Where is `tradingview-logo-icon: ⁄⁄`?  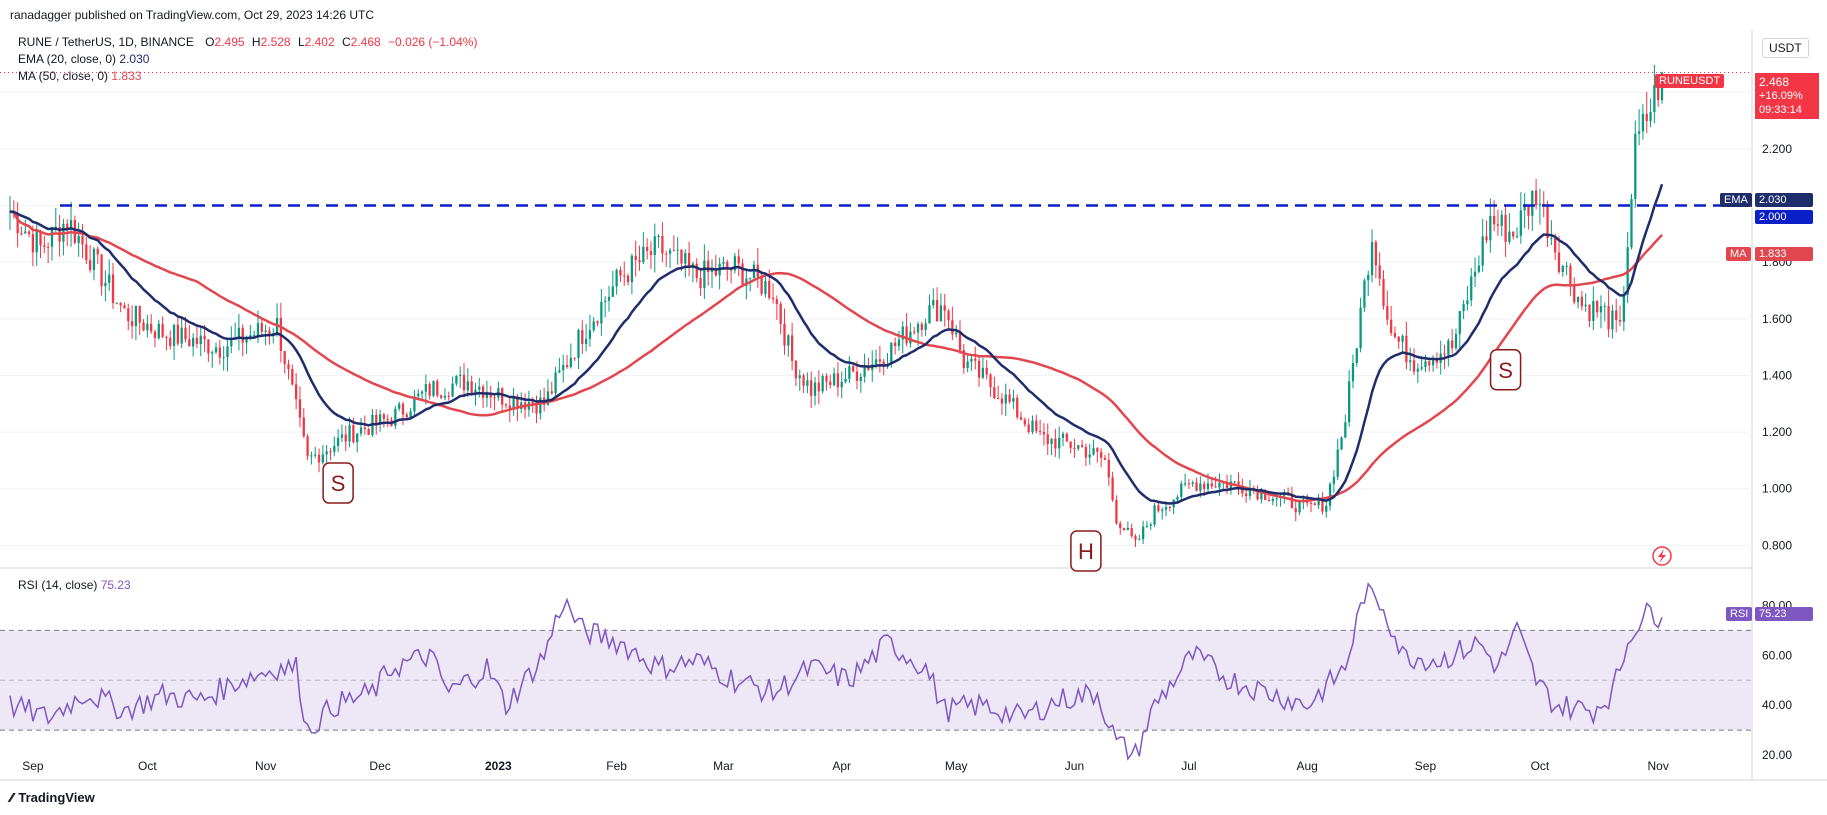
tradingview-logo-icon: ⁄⁄ is located at coordinates (12, 797).